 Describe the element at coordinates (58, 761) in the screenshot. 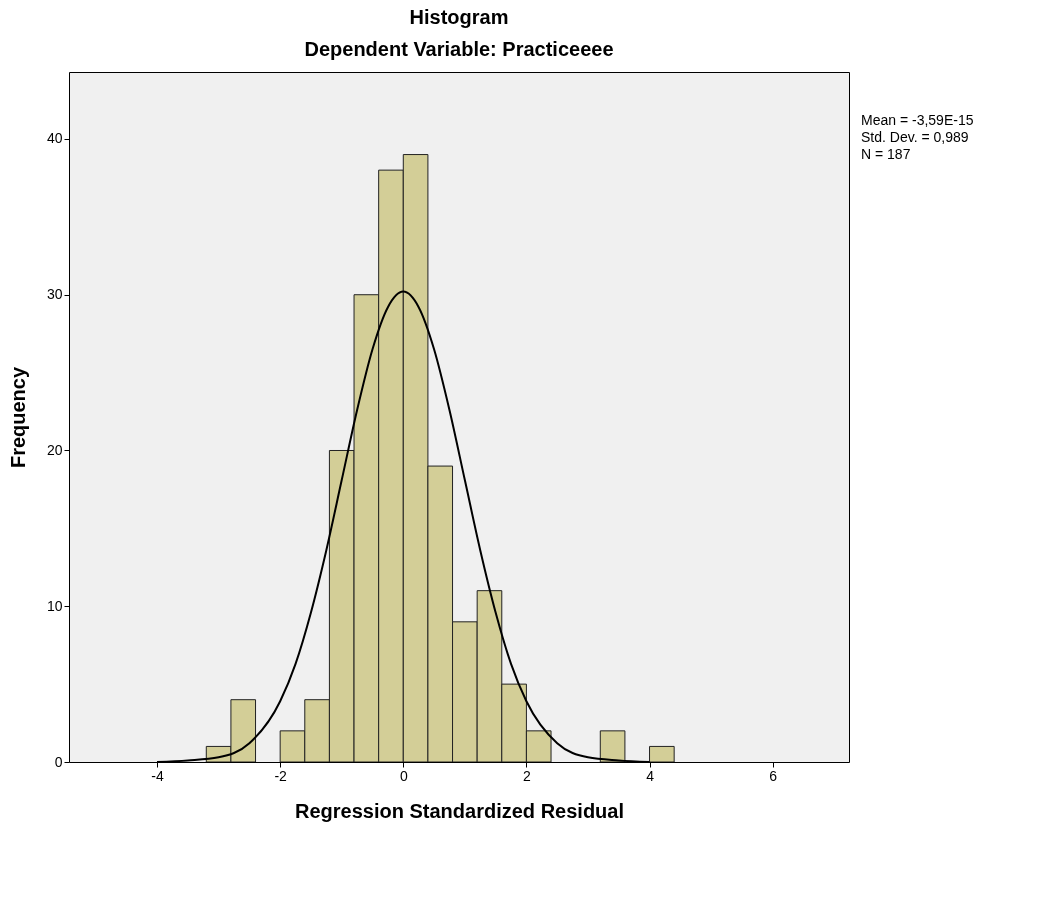

I see `y-tick-label: 0` at that location.